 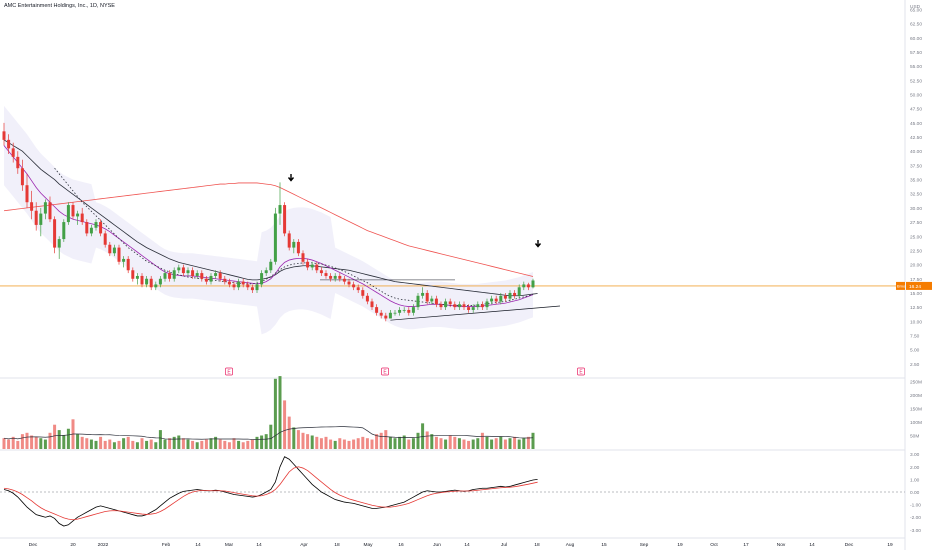 I want to click on price-tick-label: 7.50, so click(x=915, y=336).